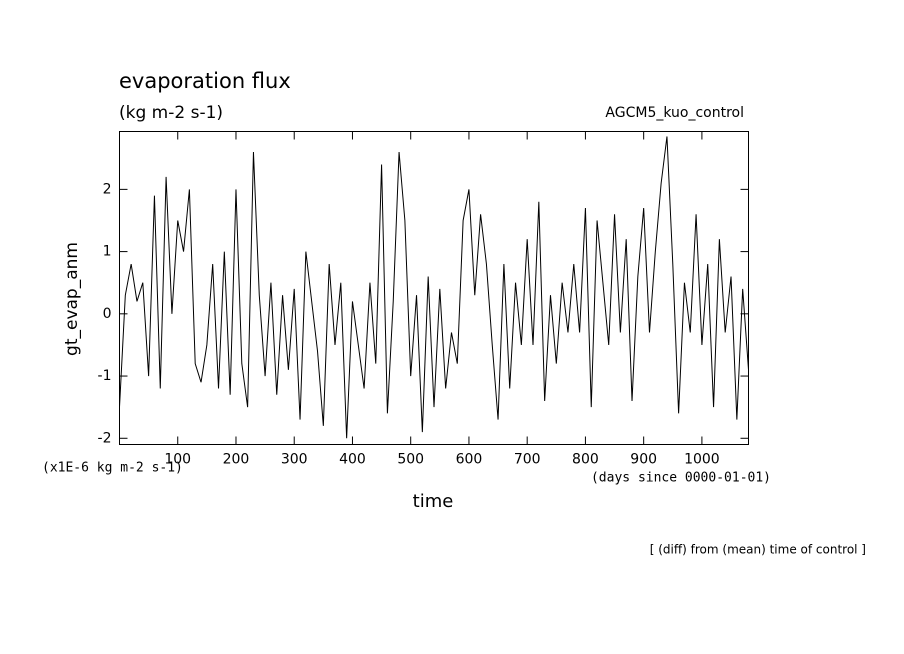 This screenshot has height=654, width=904. What do you see at coordinates (352, 460) in the screenshot?
I see `x-tick-label: 400` at bounding box center [352, 460].